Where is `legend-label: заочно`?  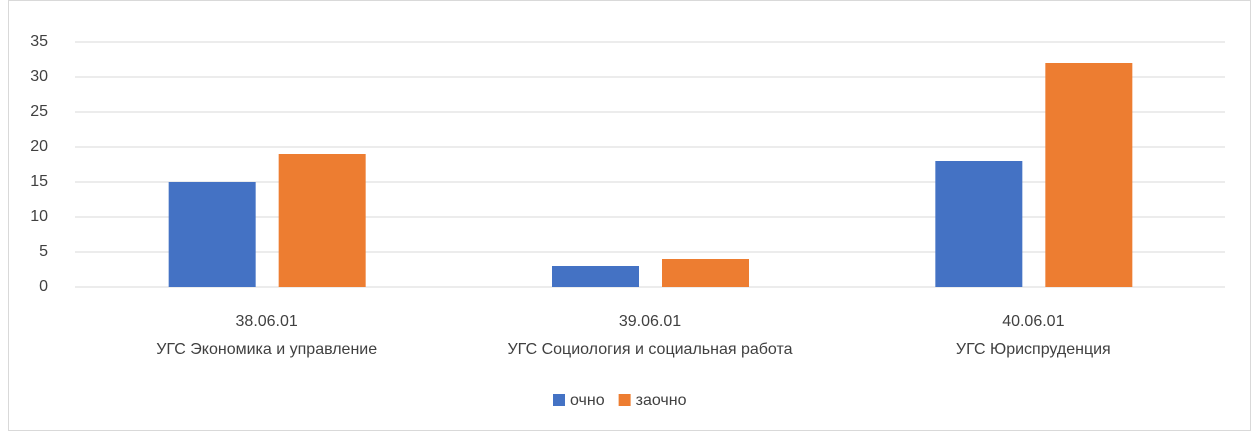
legend-label: заочно is located at coordinates (661, 400).